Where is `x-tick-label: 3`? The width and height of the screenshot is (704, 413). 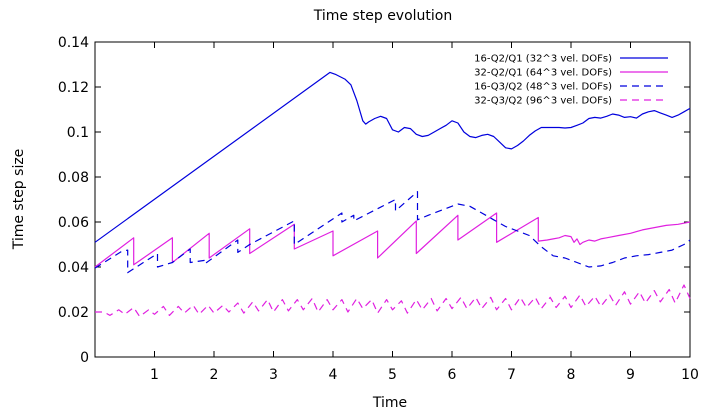
x-tick-label: 3 is located at coordinates (273, 375).